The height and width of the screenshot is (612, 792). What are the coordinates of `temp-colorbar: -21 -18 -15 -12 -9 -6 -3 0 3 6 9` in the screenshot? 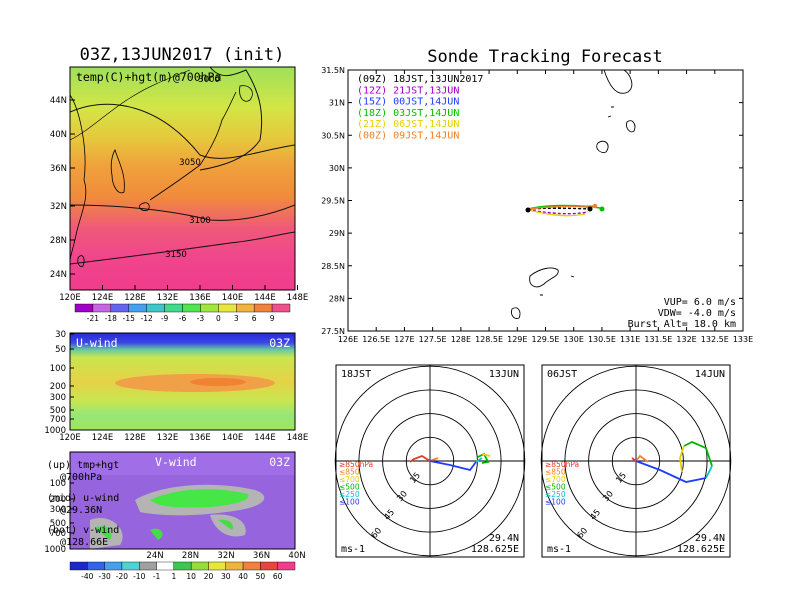 It's located at (182, 313).